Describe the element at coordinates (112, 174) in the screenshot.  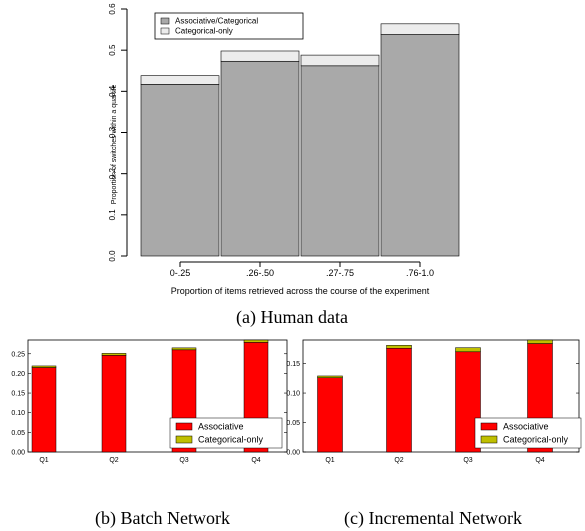
I see `y-tick-label: 0.2` at that location.